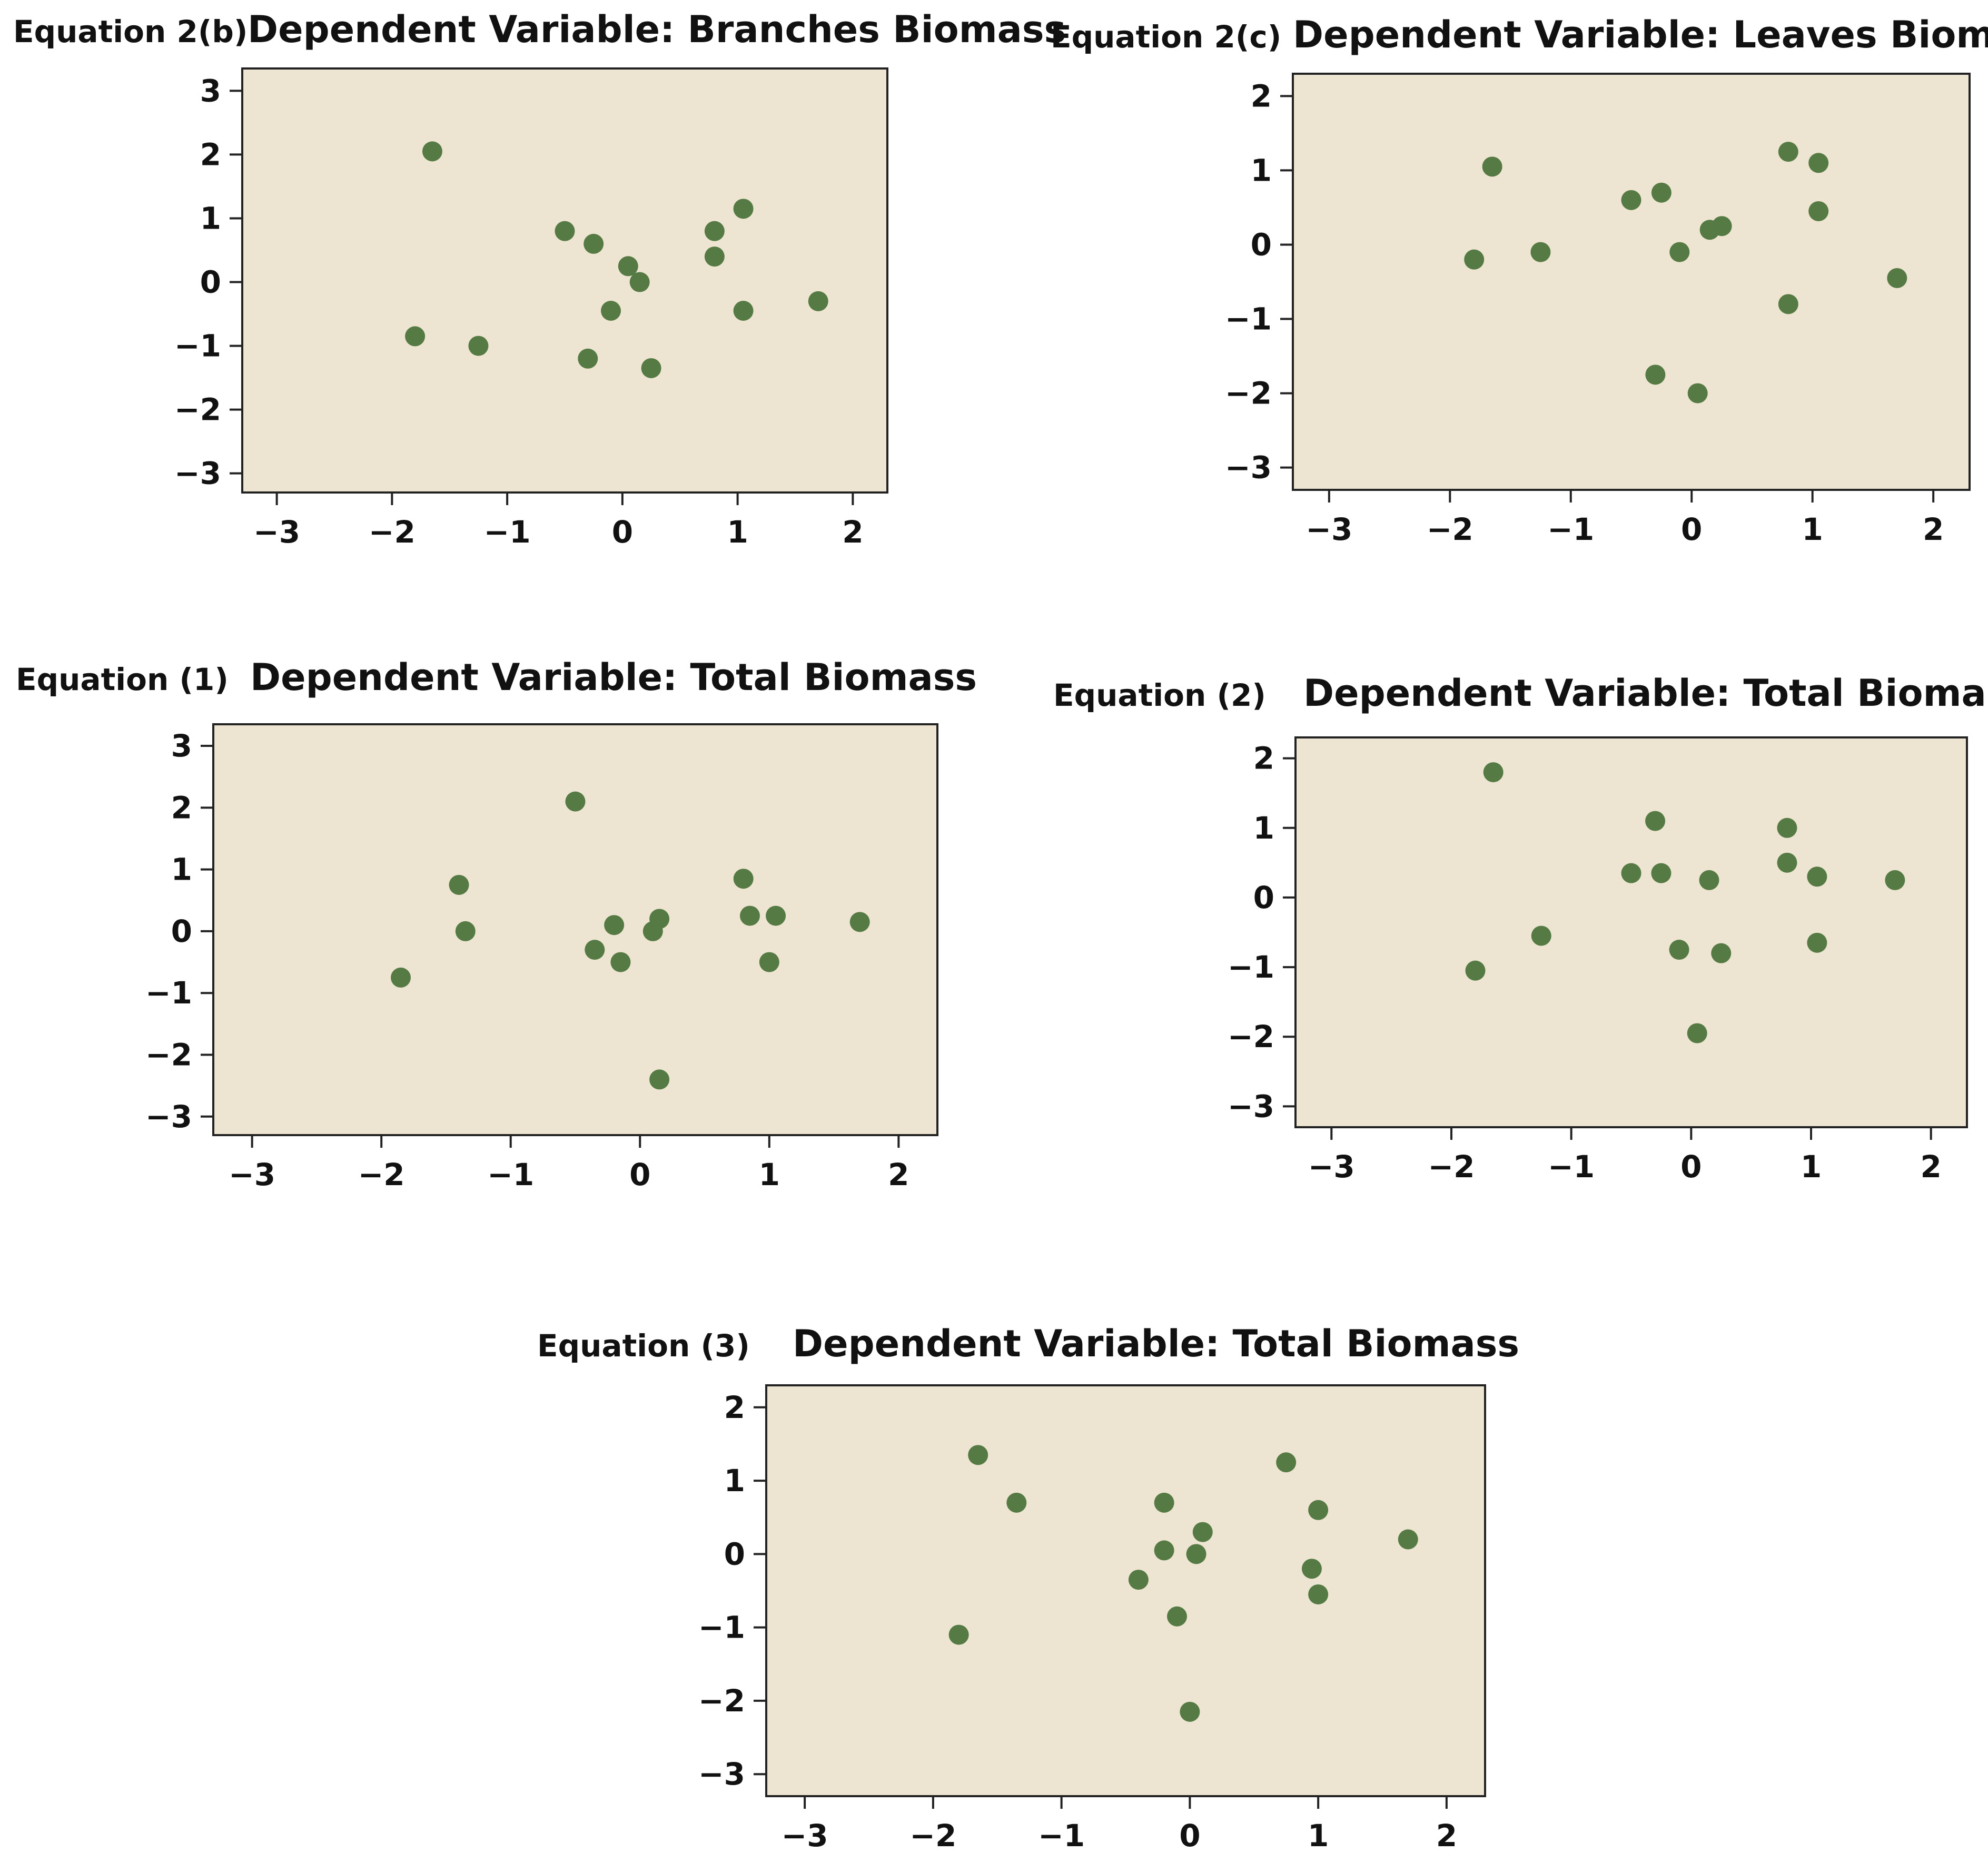  I want to click on panel-equation-label: Equation (3), so click(644, 1346).